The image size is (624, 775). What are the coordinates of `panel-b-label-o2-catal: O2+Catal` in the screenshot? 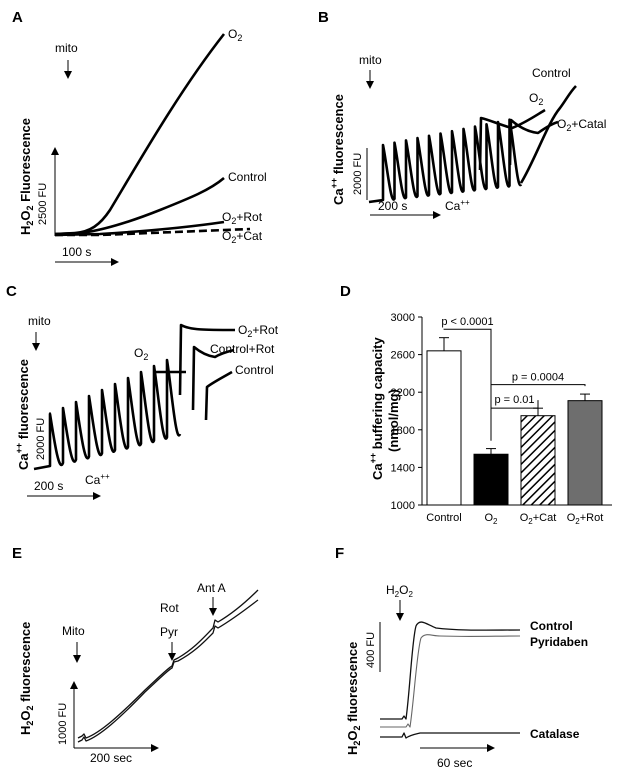 It's located at (581, 125).